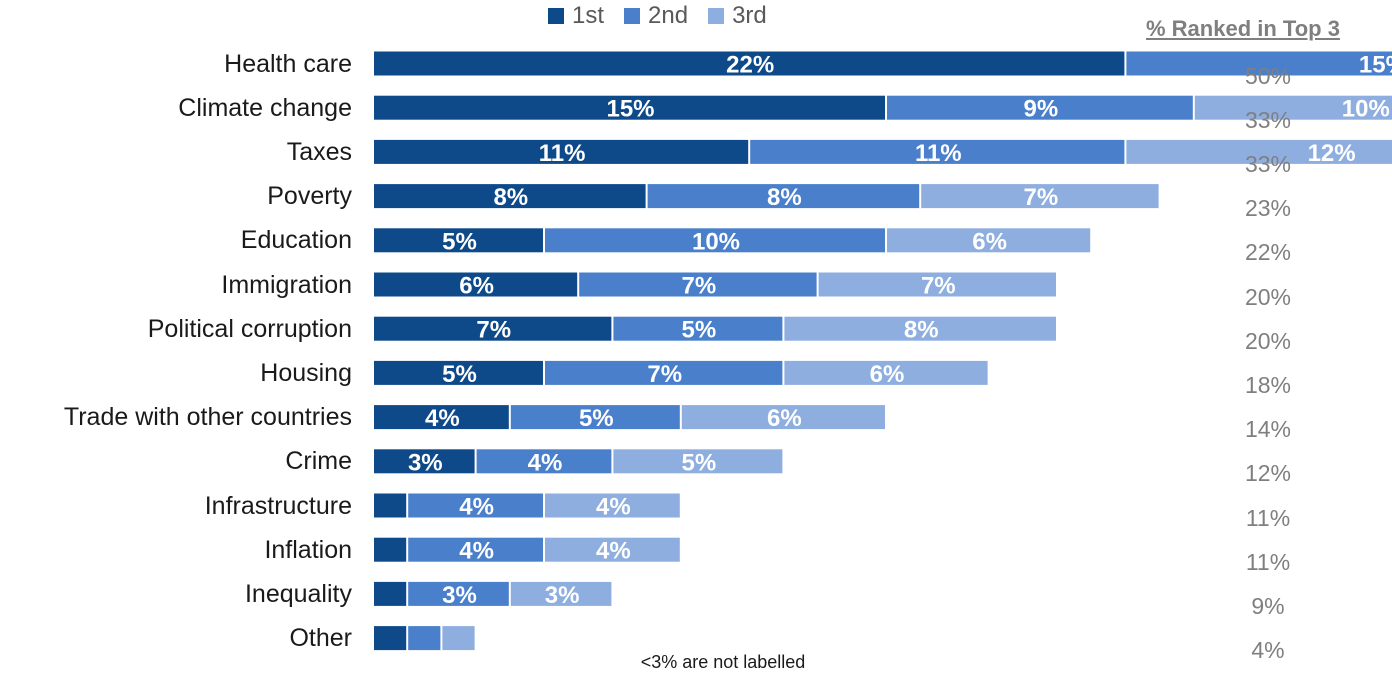 Image resolution: width=1392 pixels, height=678 pixels. Describe the element at coordinates (1332, 153) in the screenshot. I see `bar-value-label: 12%` at that location.